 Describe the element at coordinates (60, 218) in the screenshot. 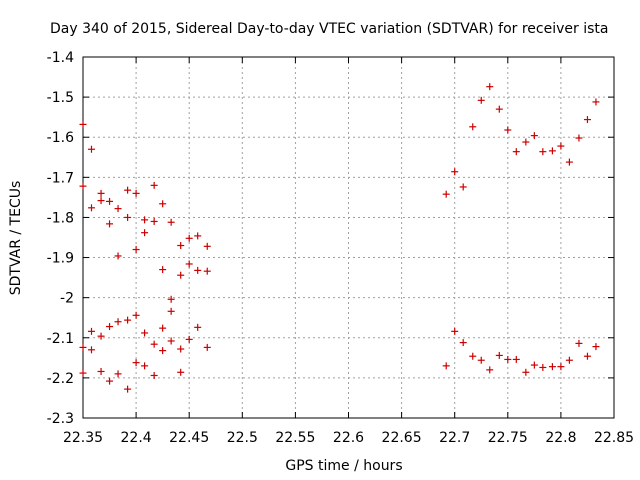

I see `y-tick-label: -1.8` at that location.